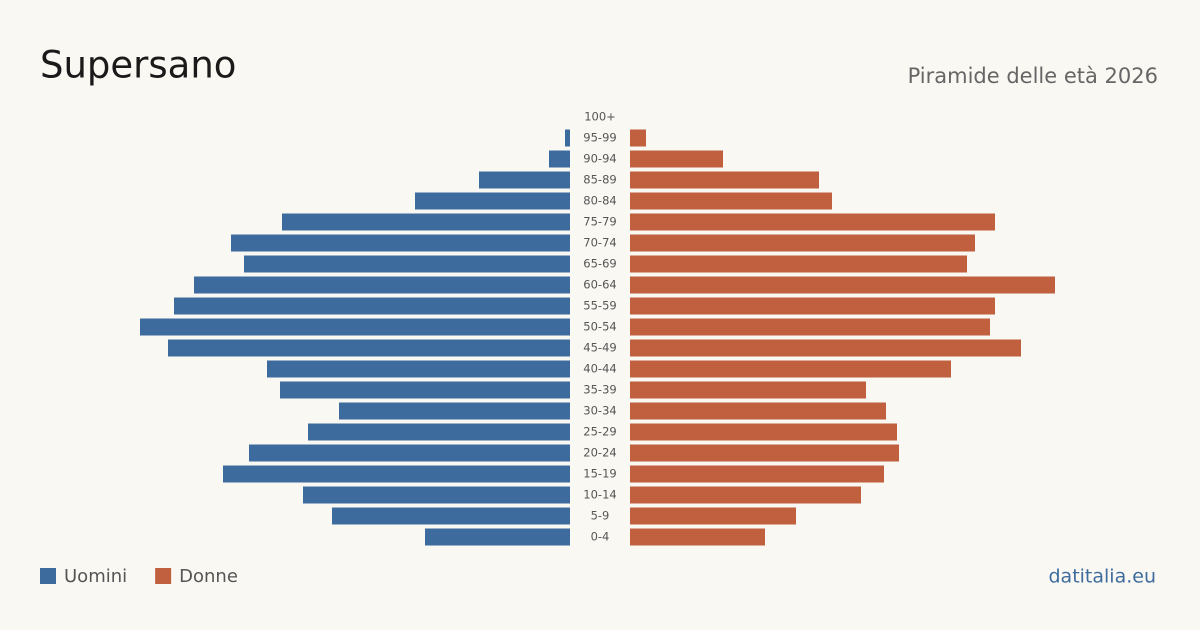  Describe the element at coordinates (600, 537) in the screenshot. I see `age-label: 0-4` at that location.